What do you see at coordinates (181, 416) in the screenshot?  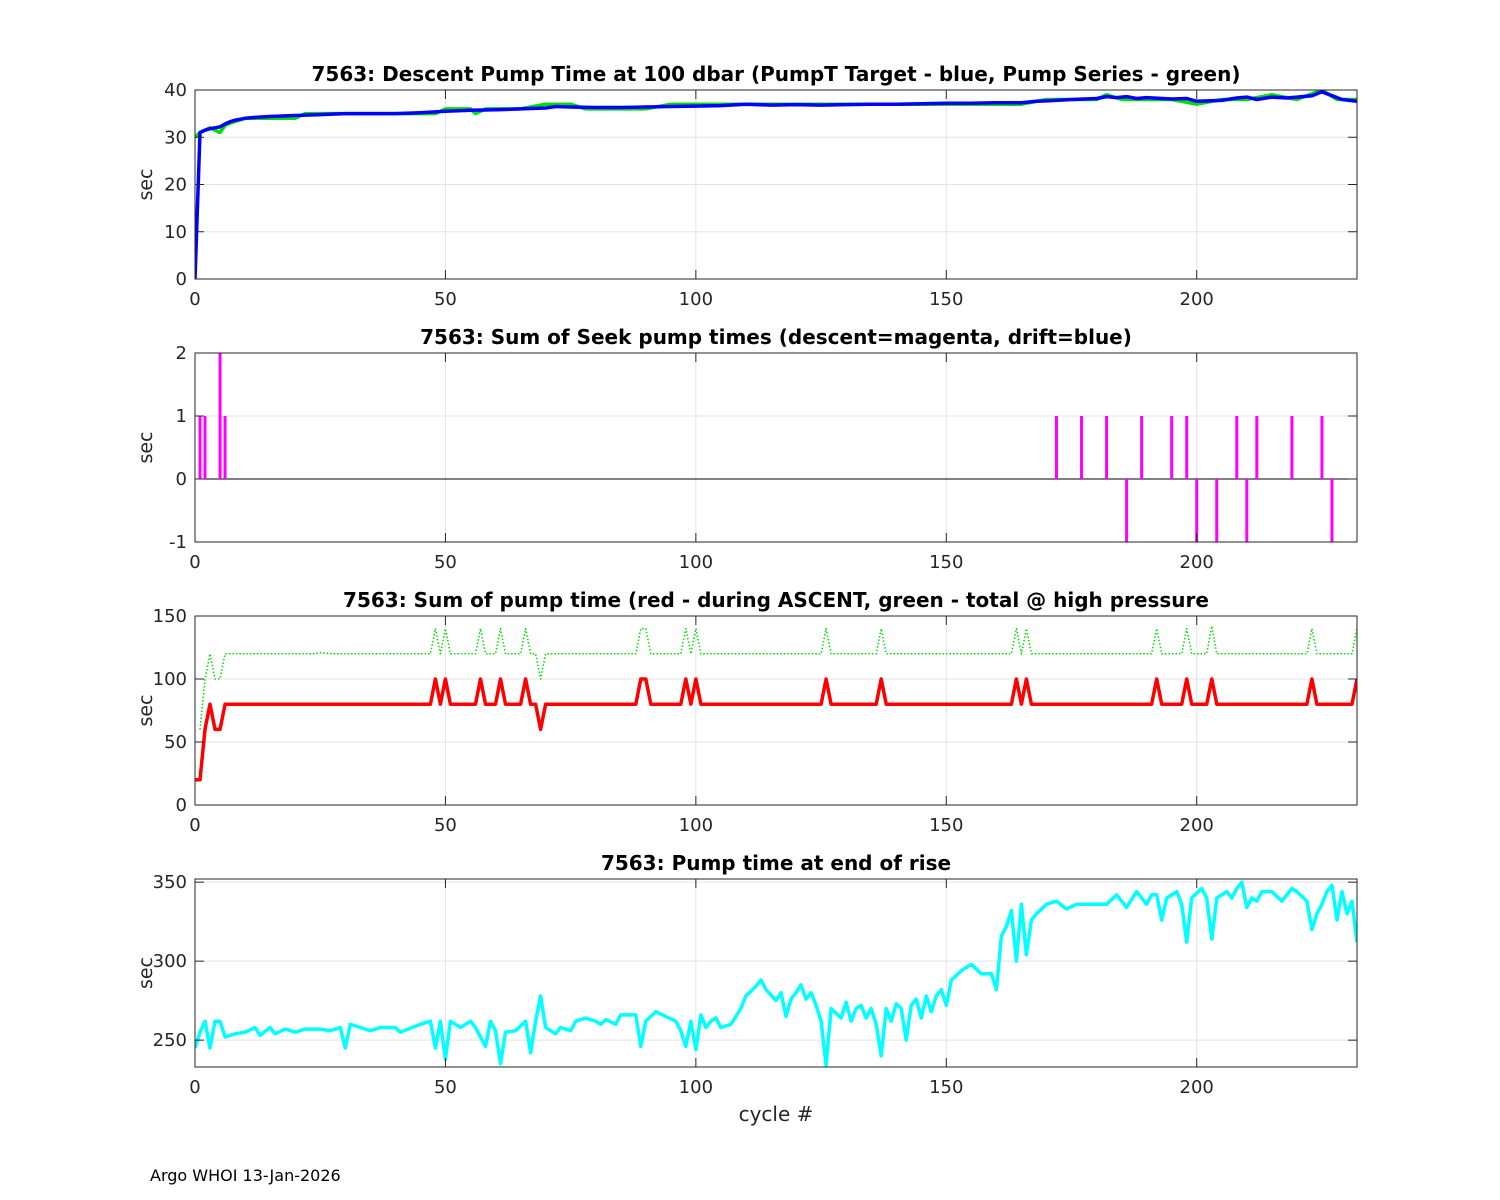 I see `y-tick-label: 1` at bounding box center [181, 416].